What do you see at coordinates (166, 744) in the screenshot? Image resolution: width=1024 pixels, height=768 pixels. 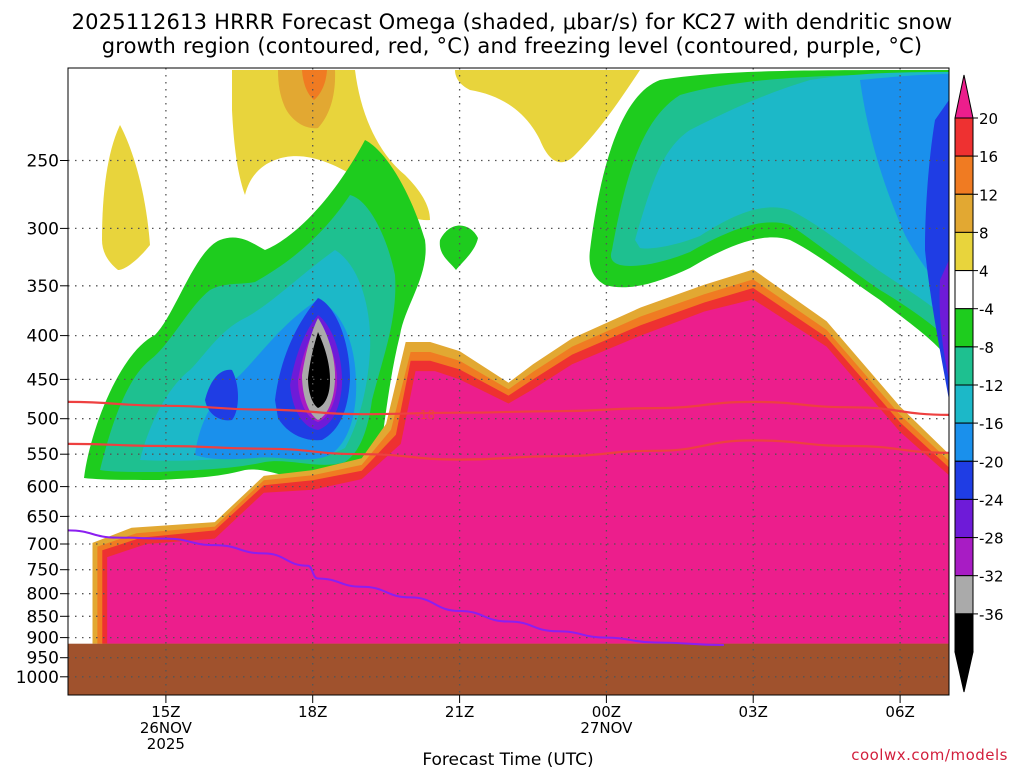 I see `x-date-label-2025: 2025` at bounding box center [166, 744].